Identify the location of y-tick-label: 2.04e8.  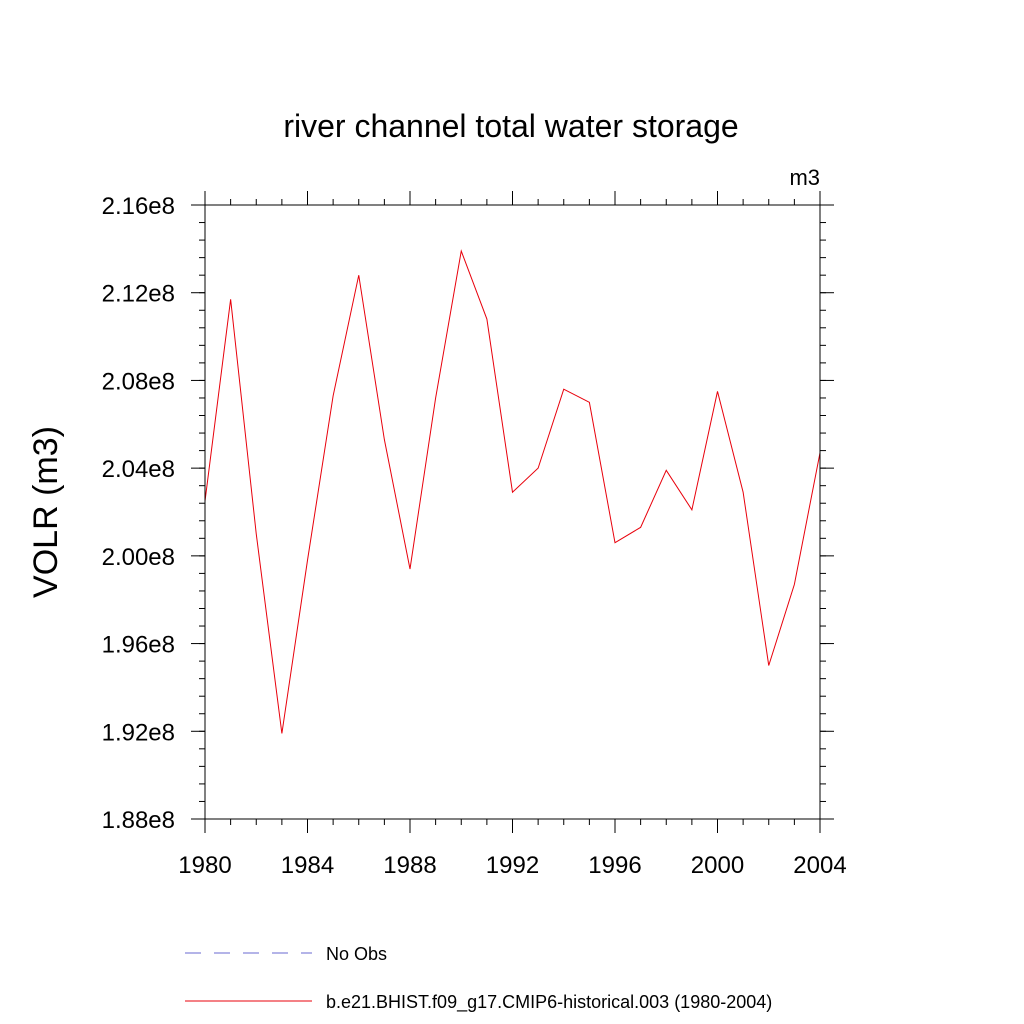
(138, 469).